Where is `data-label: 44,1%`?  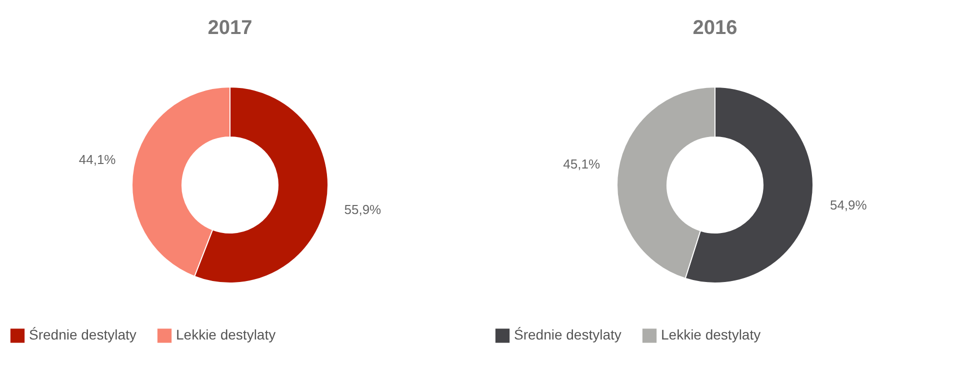
data-label: 44,1% is located at coordinates (97, 160).